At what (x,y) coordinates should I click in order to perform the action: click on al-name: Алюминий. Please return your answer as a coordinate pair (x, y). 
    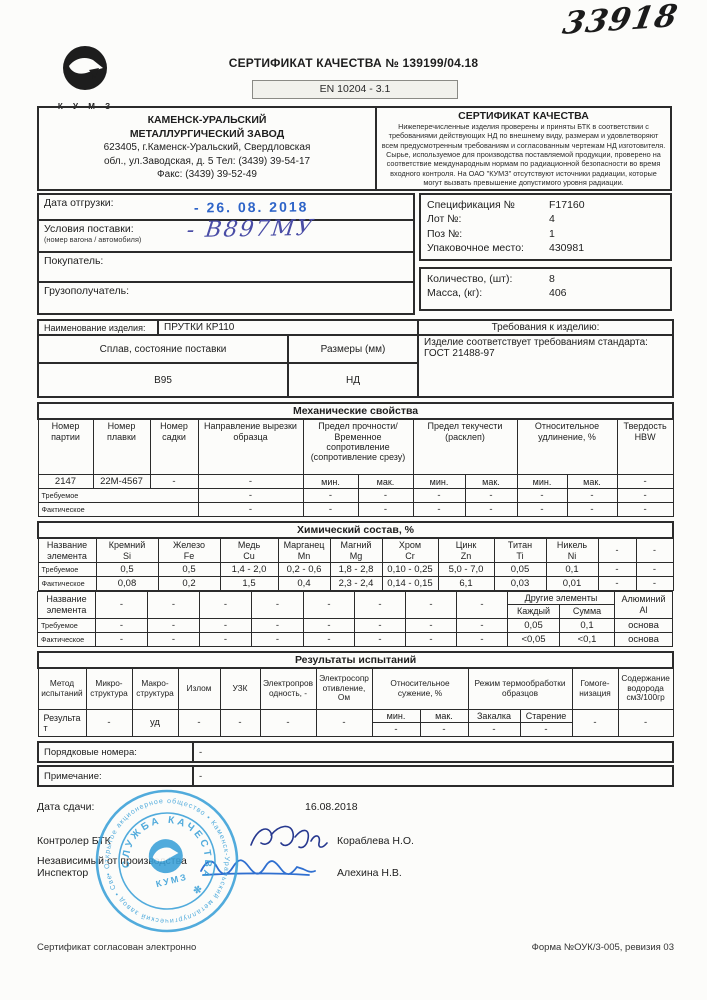
    Looking at the image, I should click on (643, 599).